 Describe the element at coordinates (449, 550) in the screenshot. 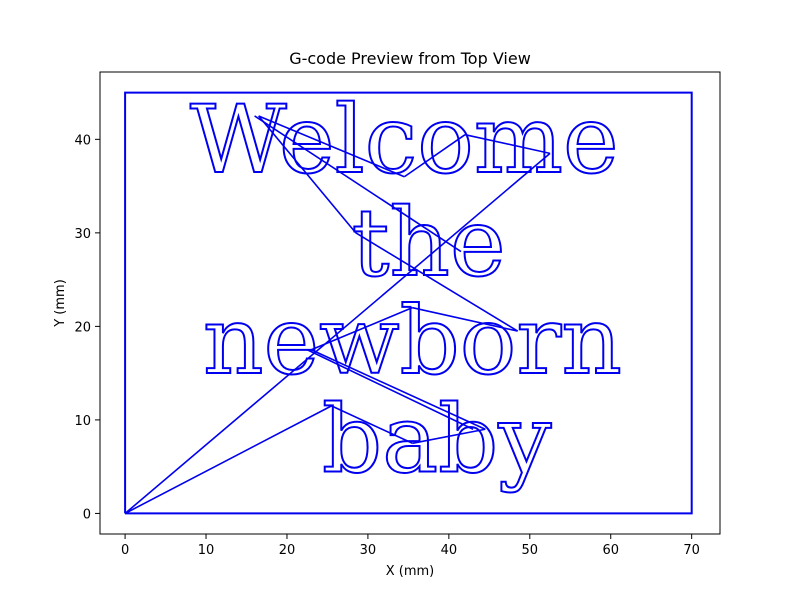

I see `x-tick-label: 40` at that location.